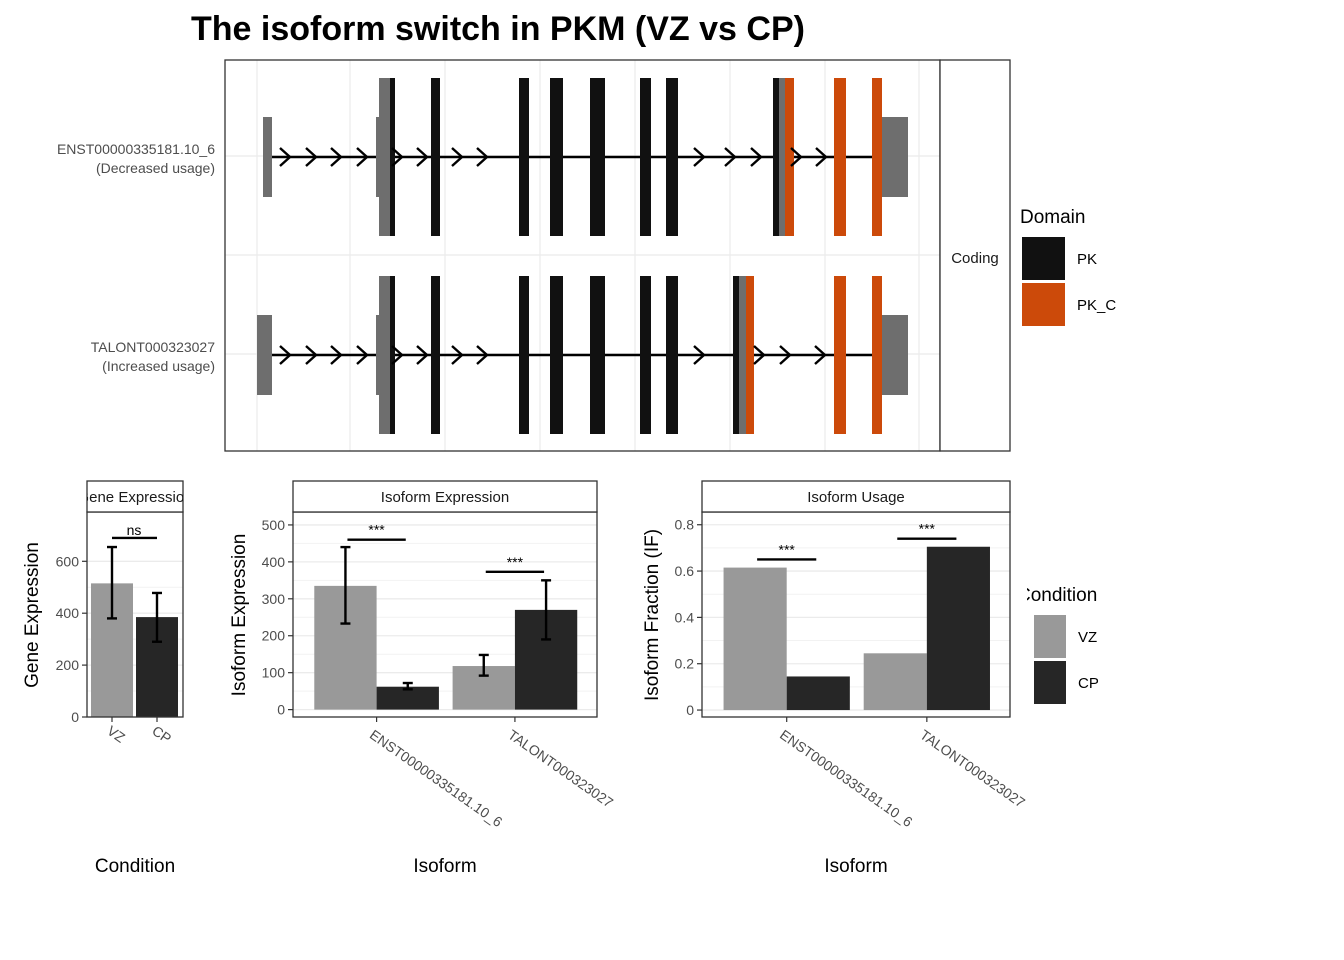 This screenshot has width=1344, height=960. I want to click on legend-title: Domain, so click(1052, 217).